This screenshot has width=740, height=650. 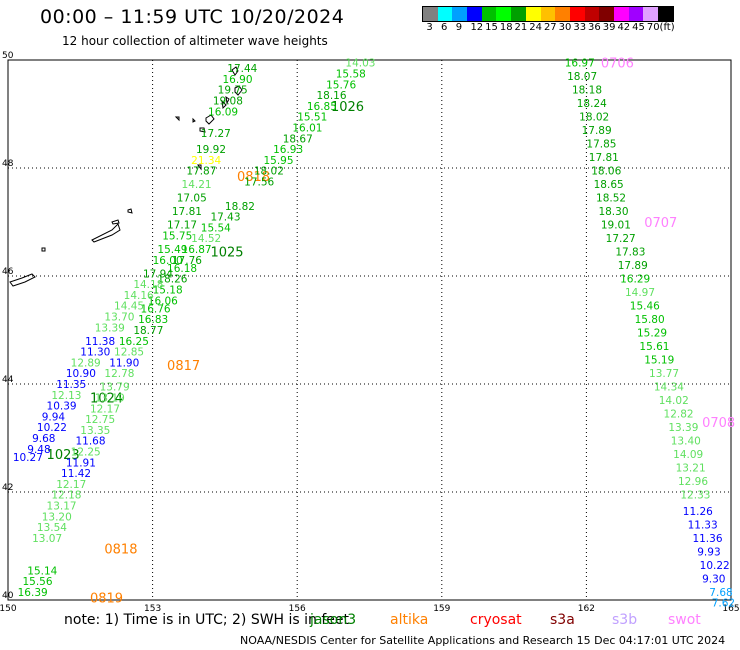 I want to click on wave-height-label: 14.97, so click(x=640, y=293).